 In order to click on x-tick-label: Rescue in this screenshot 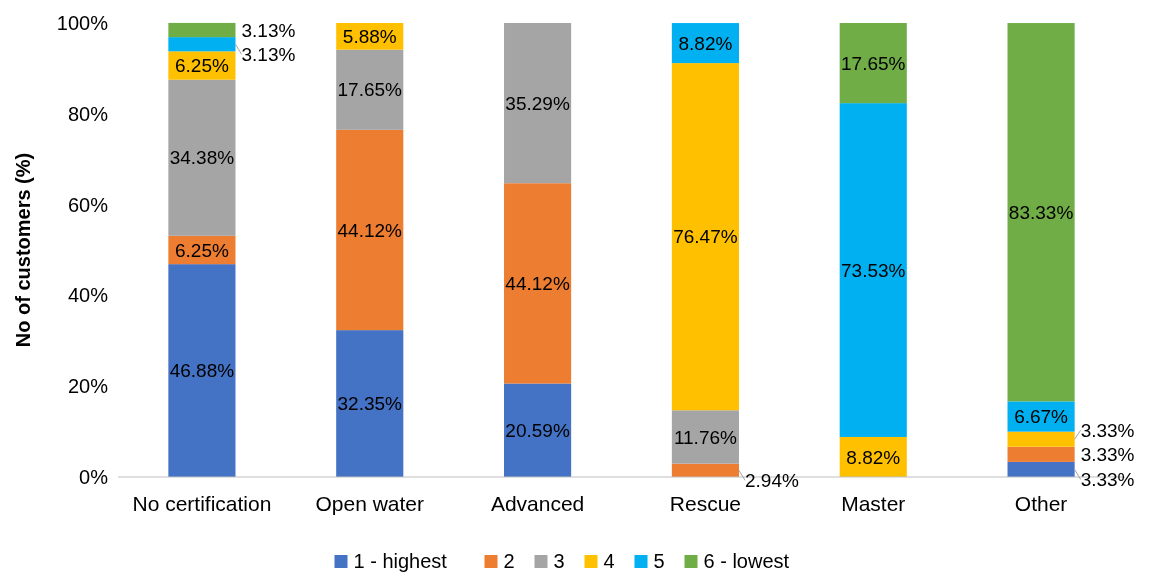, I will do `click(705, 503)`.